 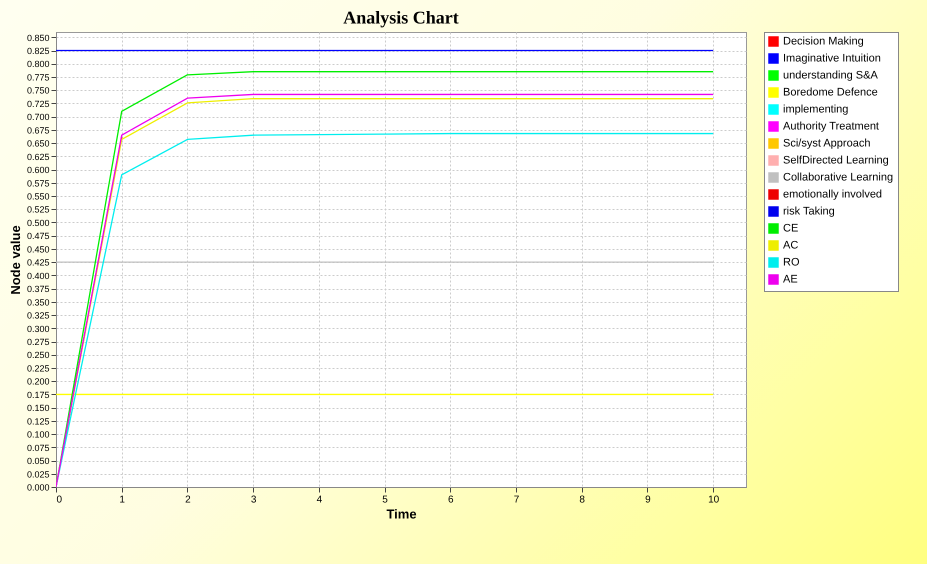 I want to click on x-tick-label: 1, so click(x=122, y=500).